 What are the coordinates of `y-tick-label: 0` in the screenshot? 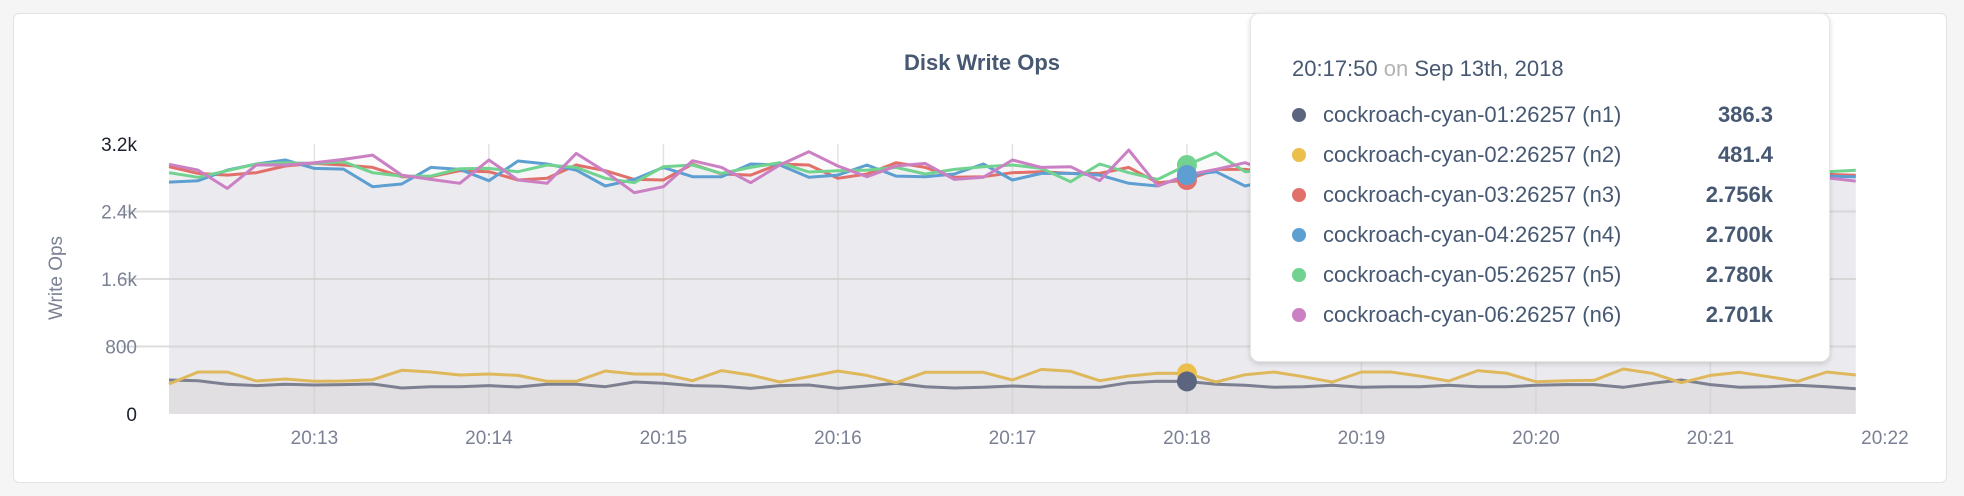 It's located at (131, 415).